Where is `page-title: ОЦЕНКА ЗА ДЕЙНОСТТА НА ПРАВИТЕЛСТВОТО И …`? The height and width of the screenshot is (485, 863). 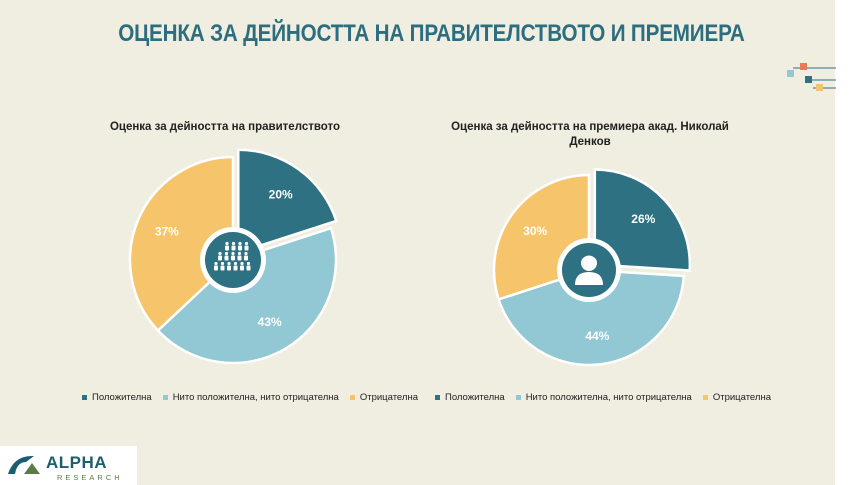
page-title: ОЦЕНКА ЗА ДЕЙНОСТТА НА ПРАВИТЕЛСТВОТО И … is located at coordinates (431, 33).